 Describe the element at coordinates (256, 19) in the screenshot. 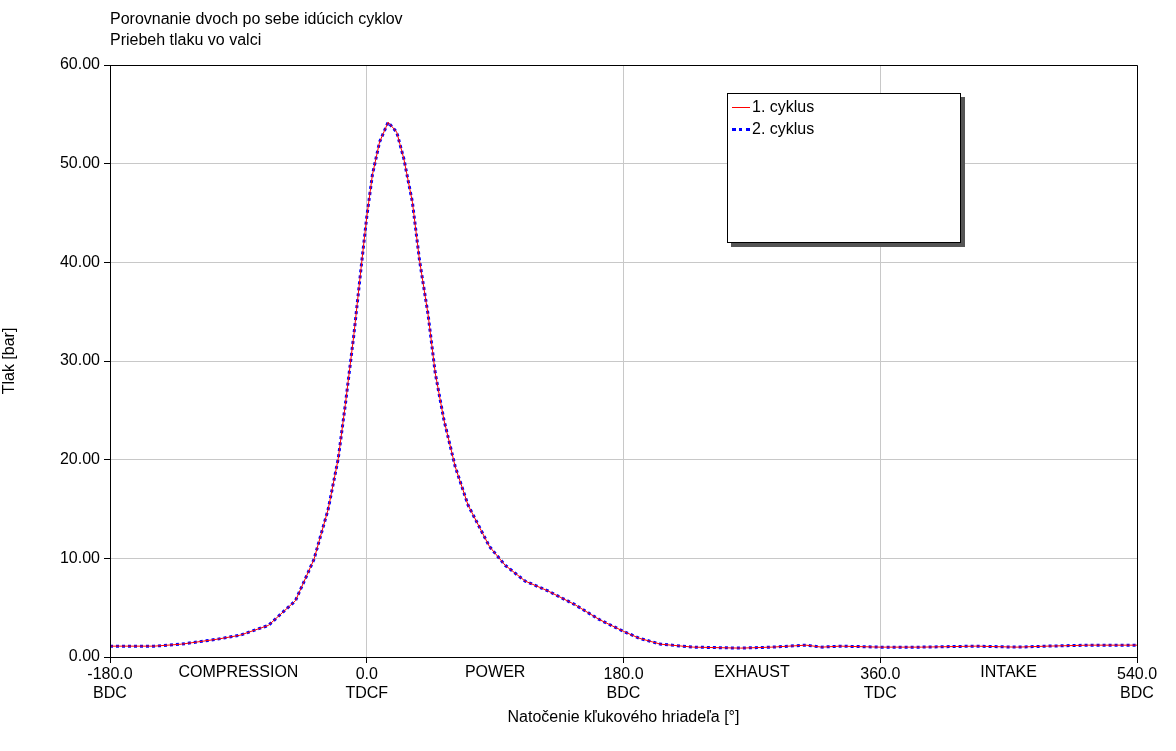

I see `chart-title: Porovnanie dvoch po sebe idúcich cyklov` at that location.